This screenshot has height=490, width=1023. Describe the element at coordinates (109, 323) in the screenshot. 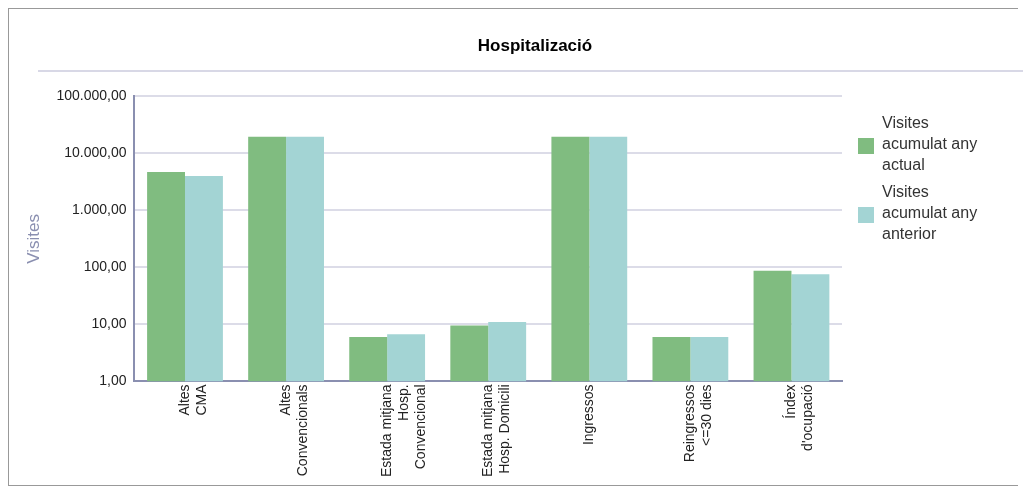

I see `y-tick-label: 10,00` at that location.